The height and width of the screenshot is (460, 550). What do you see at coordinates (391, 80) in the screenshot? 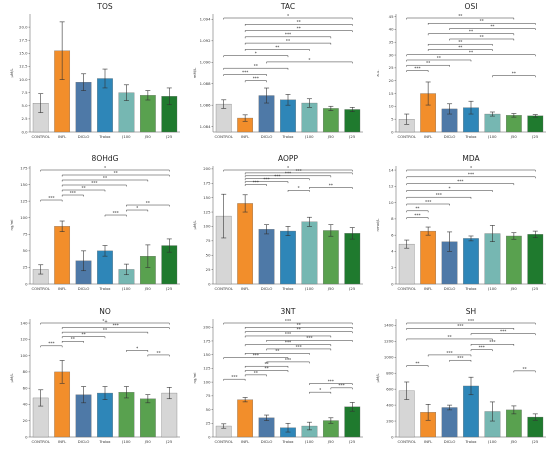
I see `y-tick-label: 20` at bounding box center [391, 80].